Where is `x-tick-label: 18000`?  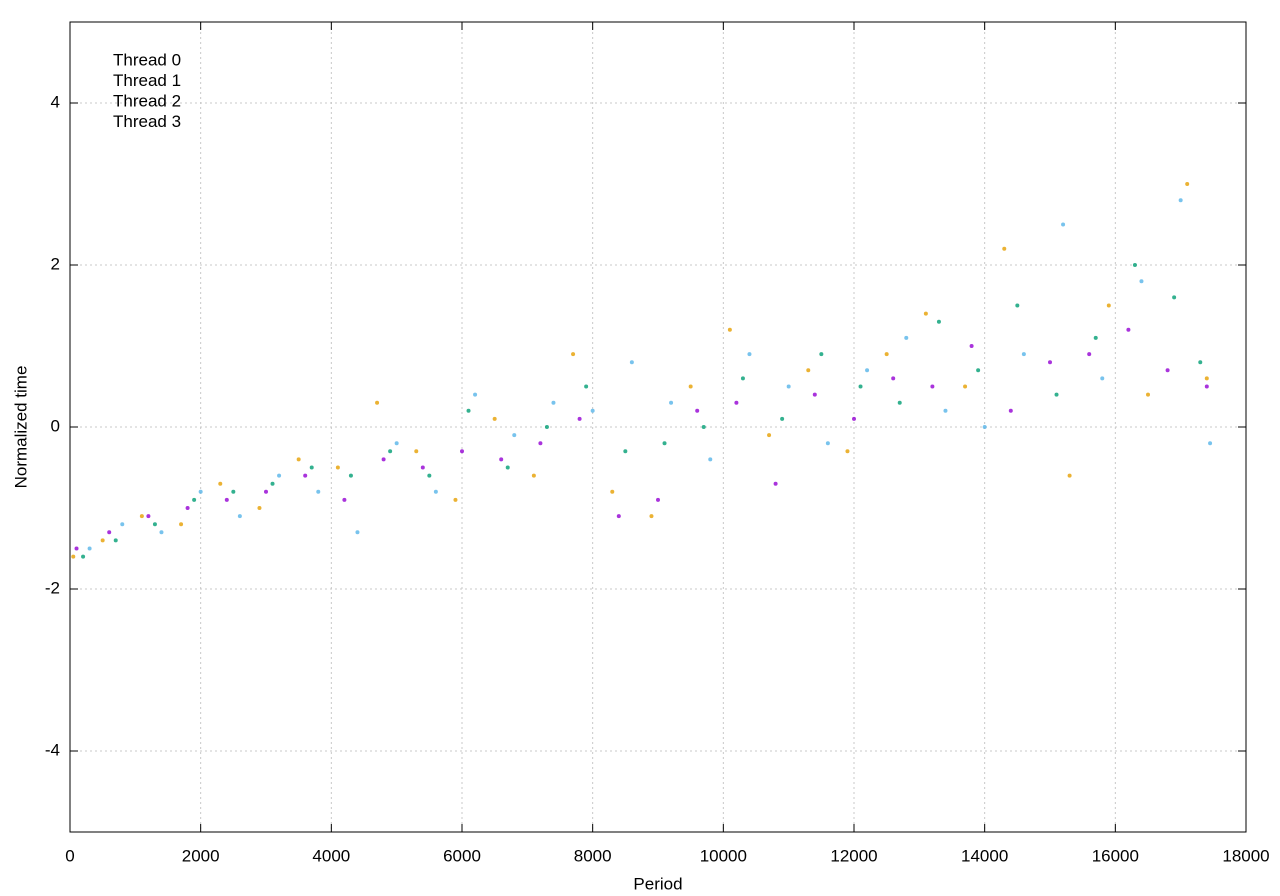
x-tick-label: 18000 is located at coordinates (1245, 855).